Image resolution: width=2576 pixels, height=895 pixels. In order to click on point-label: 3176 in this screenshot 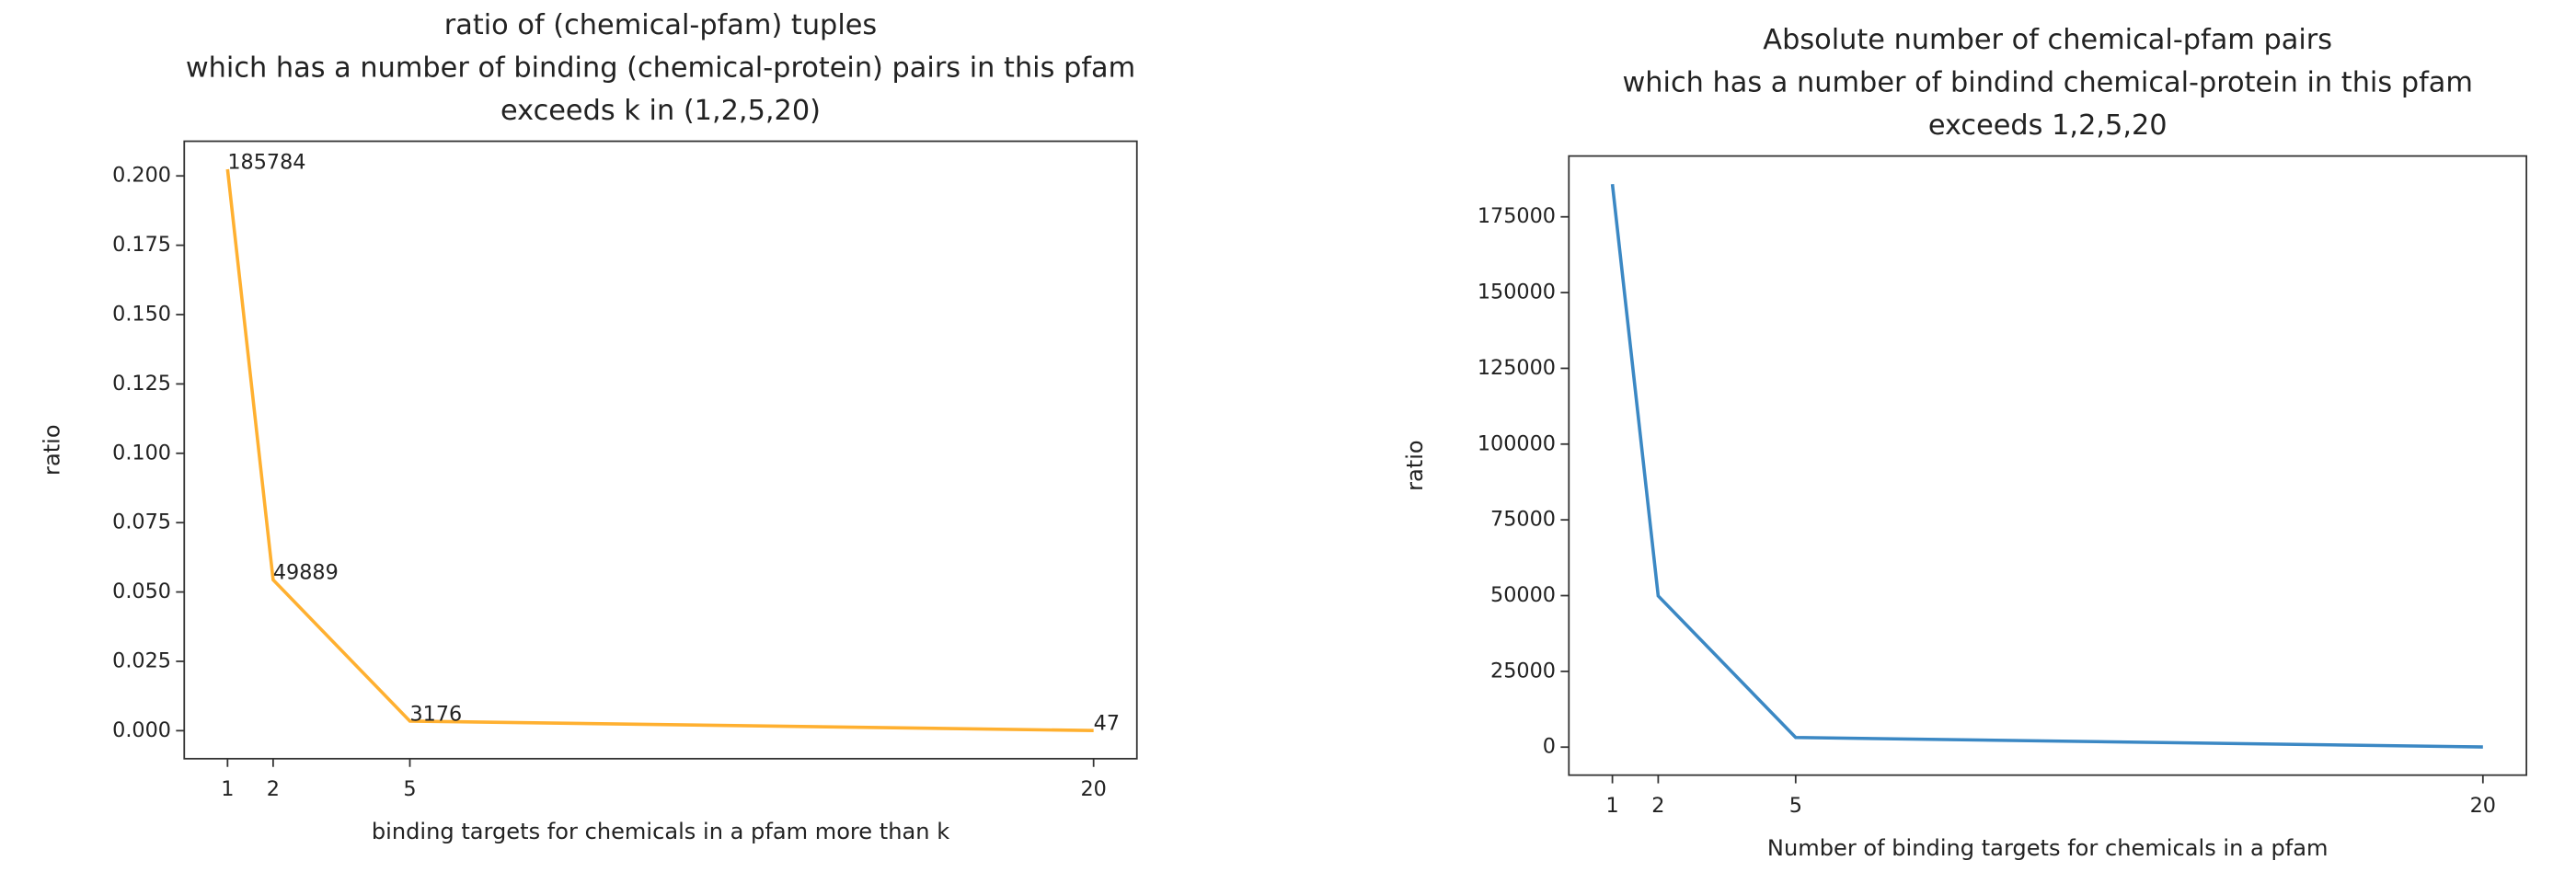, I will do `click(436, 714)`.